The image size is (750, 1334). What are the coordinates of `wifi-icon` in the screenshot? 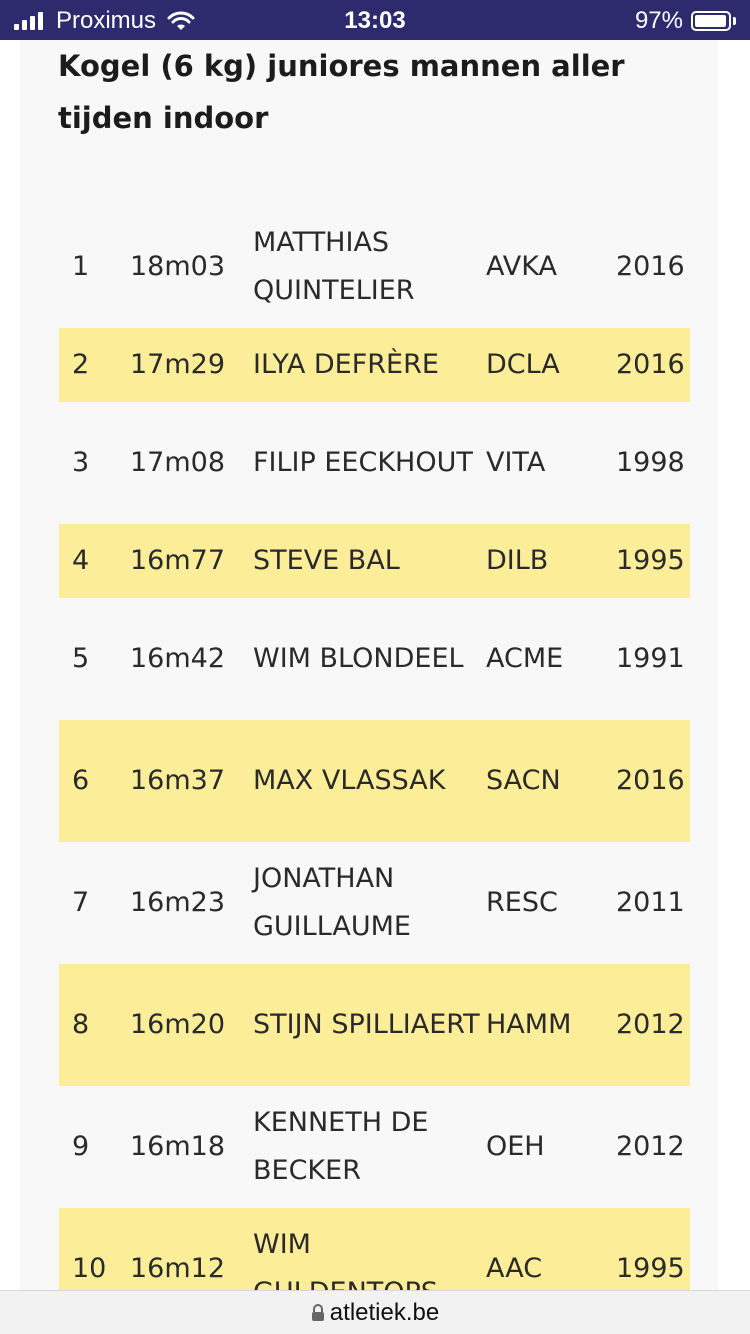 It's located at (181, 20).